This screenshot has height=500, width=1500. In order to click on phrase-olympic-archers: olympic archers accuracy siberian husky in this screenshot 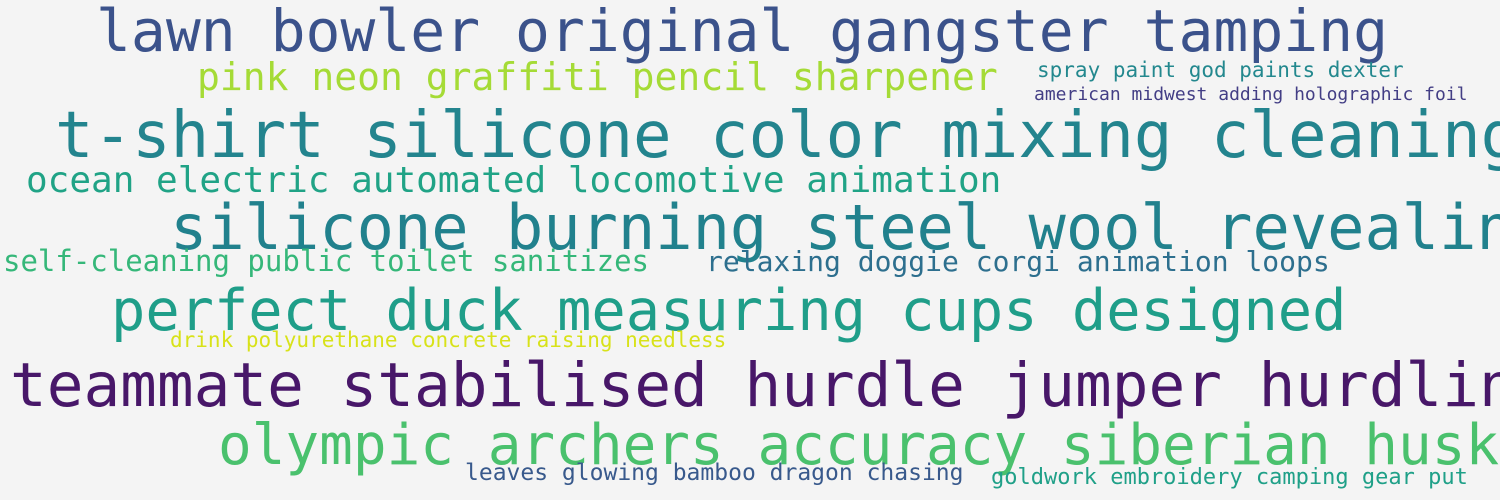, I will do `click(859, 445)`.